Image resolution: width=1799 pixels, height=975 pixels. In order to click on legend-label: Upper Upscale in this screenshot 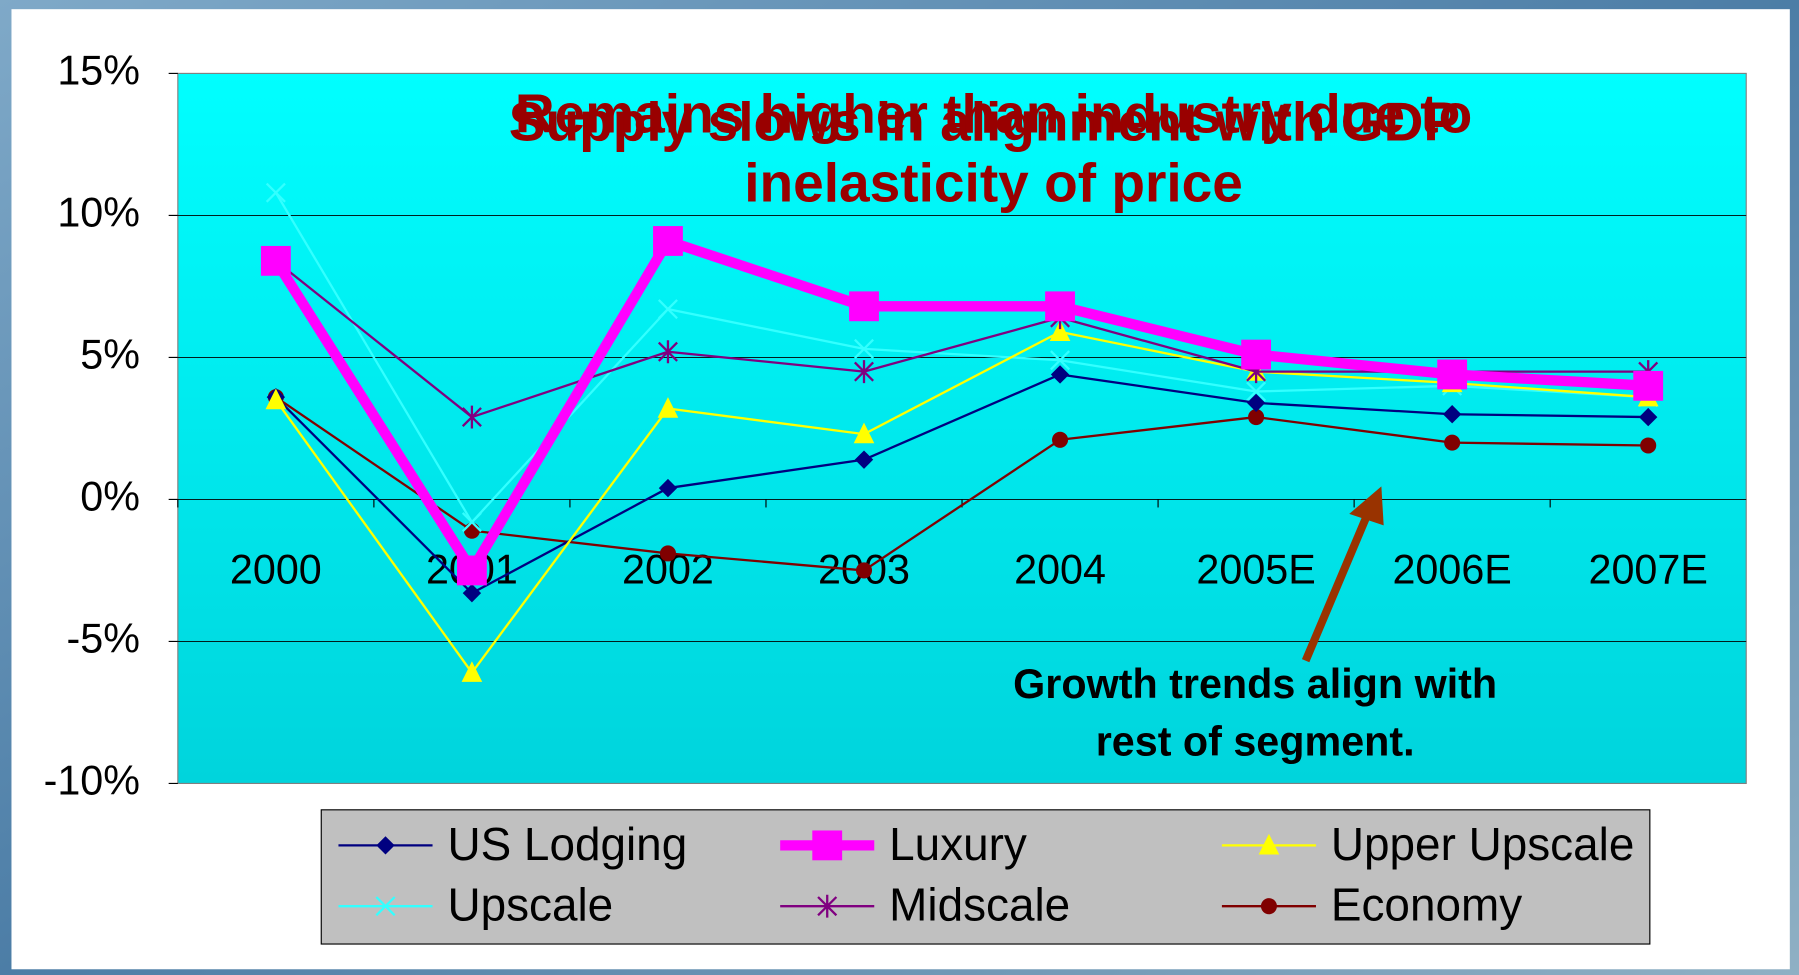, I will do `click(1482, 844)`.